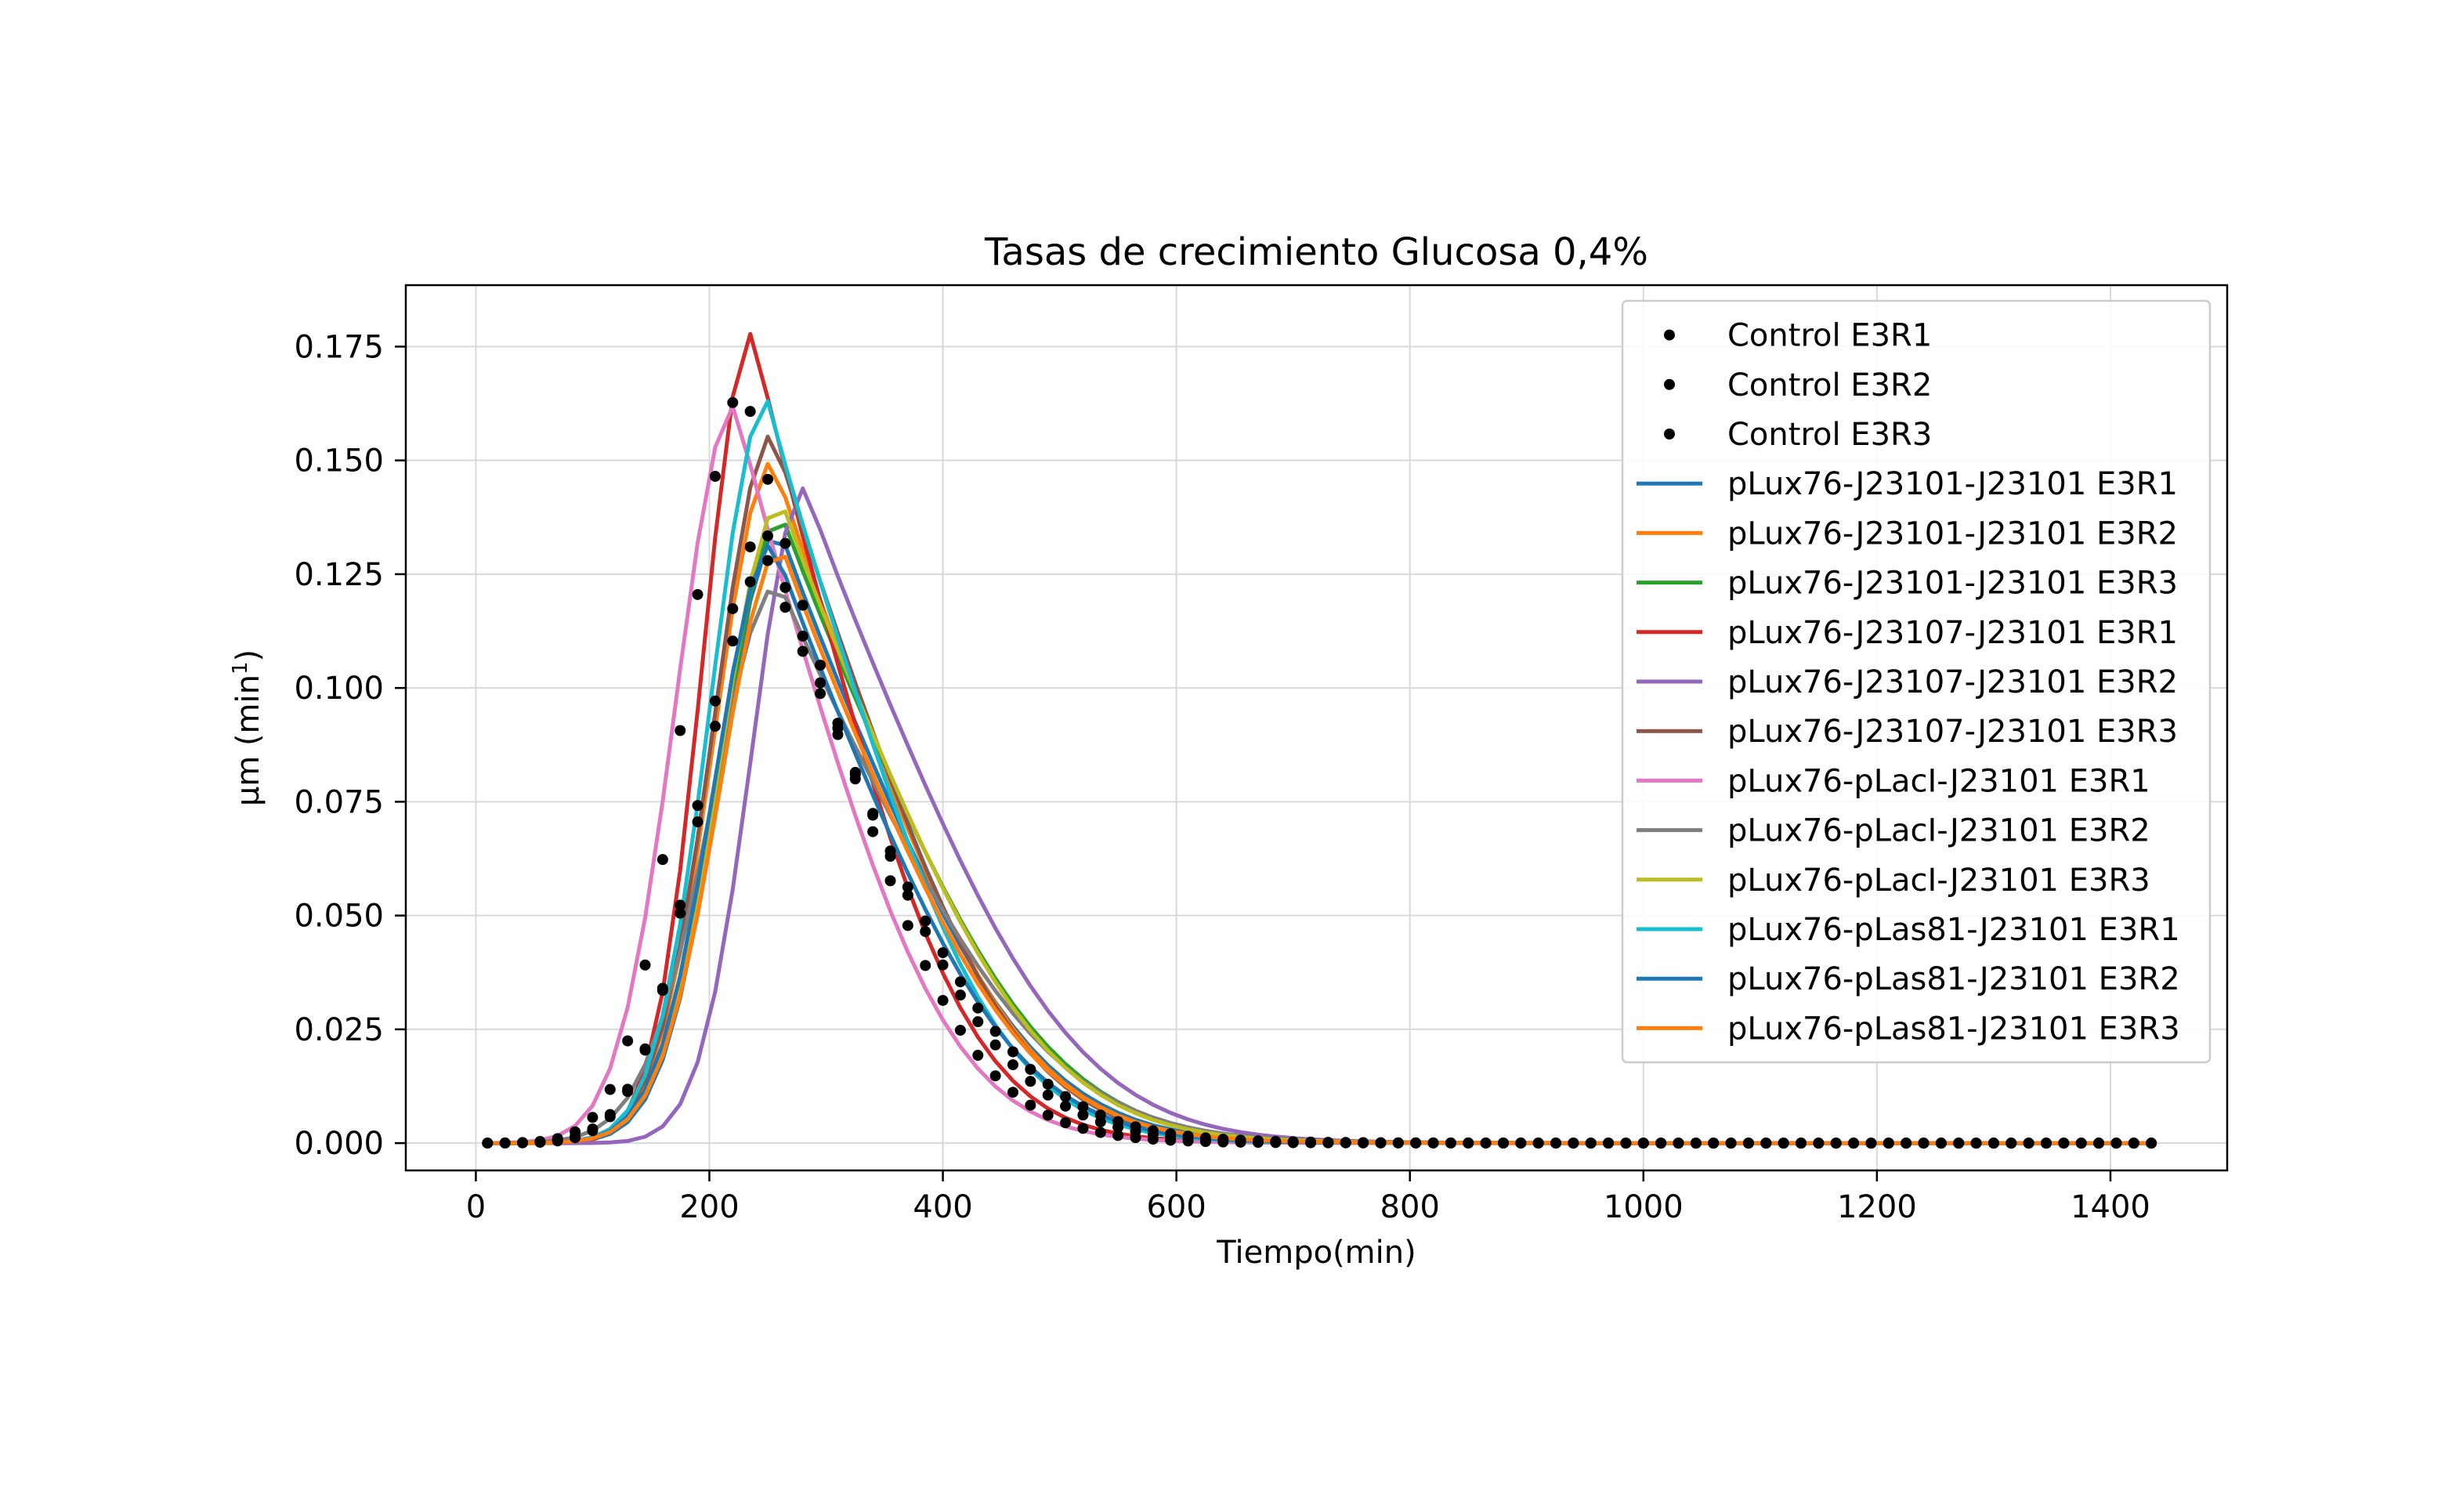 The image size is (2463, 1512). What do you see at coordinates (240, 668) in the screenshot?
I see `y-axis-label-superscript: 1` at bounding box center [240, 668].